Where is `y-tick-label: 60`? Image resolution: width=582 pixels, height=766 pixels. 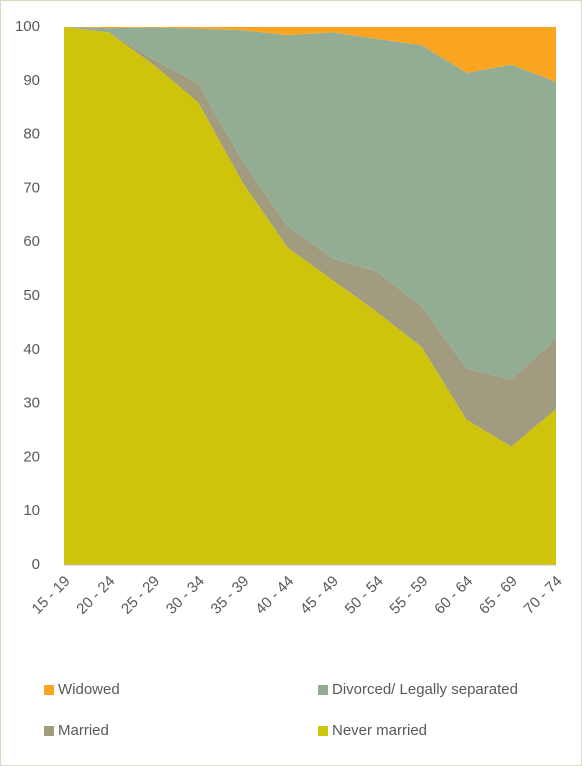
y-tick-label: 60 is located at coordinates (31, 241).